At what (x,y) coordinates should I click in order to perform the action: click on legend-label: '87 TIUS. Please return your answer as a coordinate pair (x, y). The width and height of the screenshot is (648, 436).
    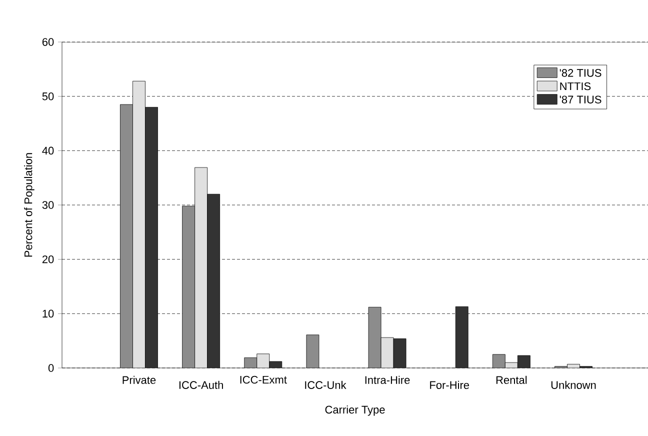
    Looking at the image, I should click on (581, 100).